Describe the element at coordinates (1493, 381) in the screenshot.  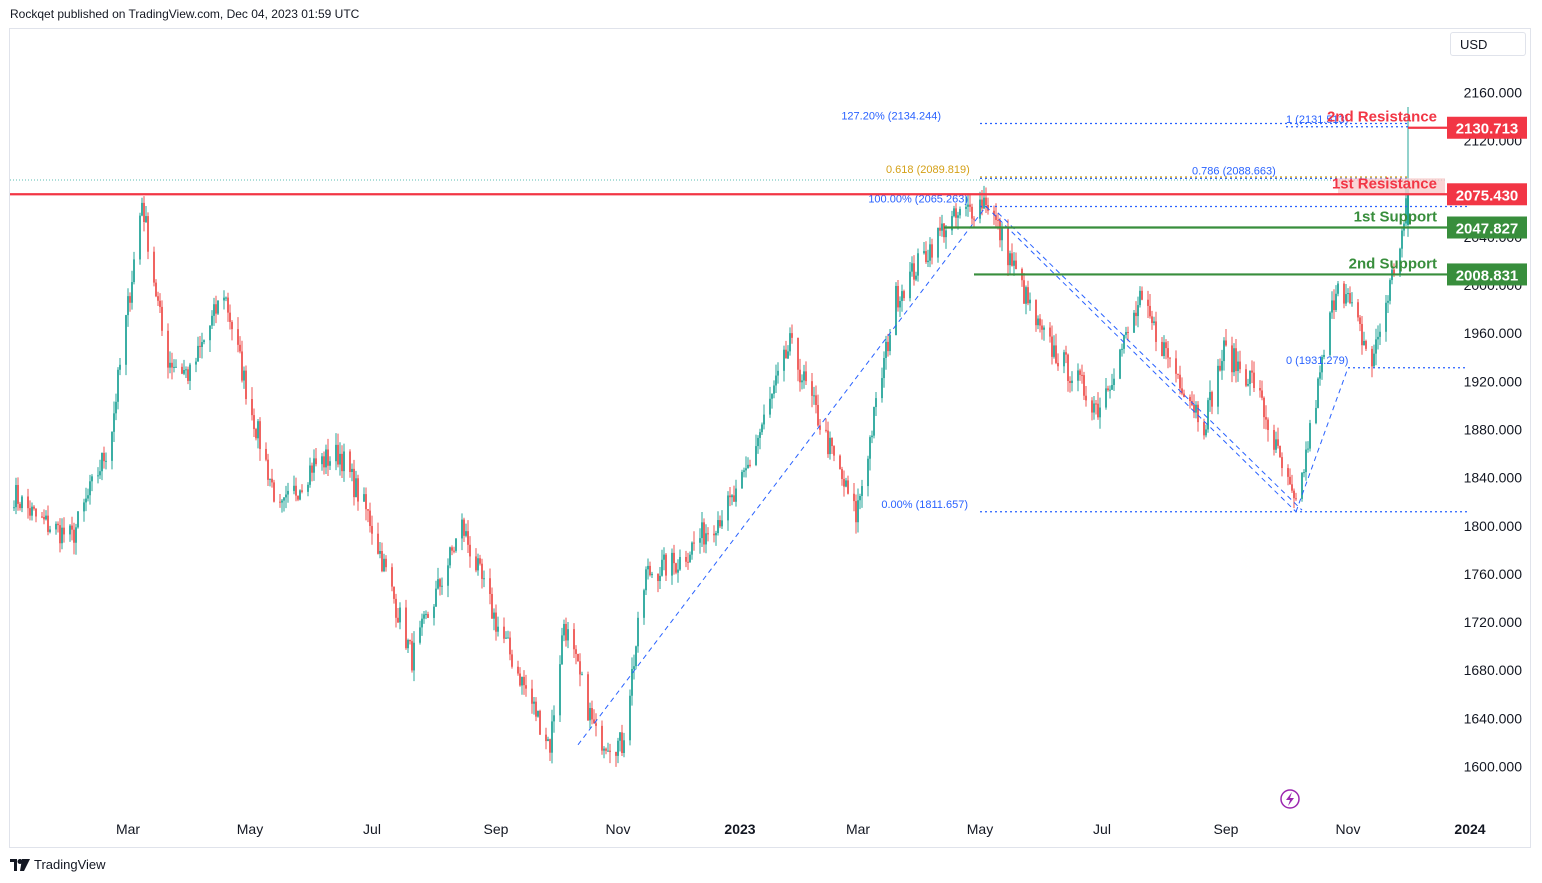
I see `price-tick-label: 1920.000` at that location.